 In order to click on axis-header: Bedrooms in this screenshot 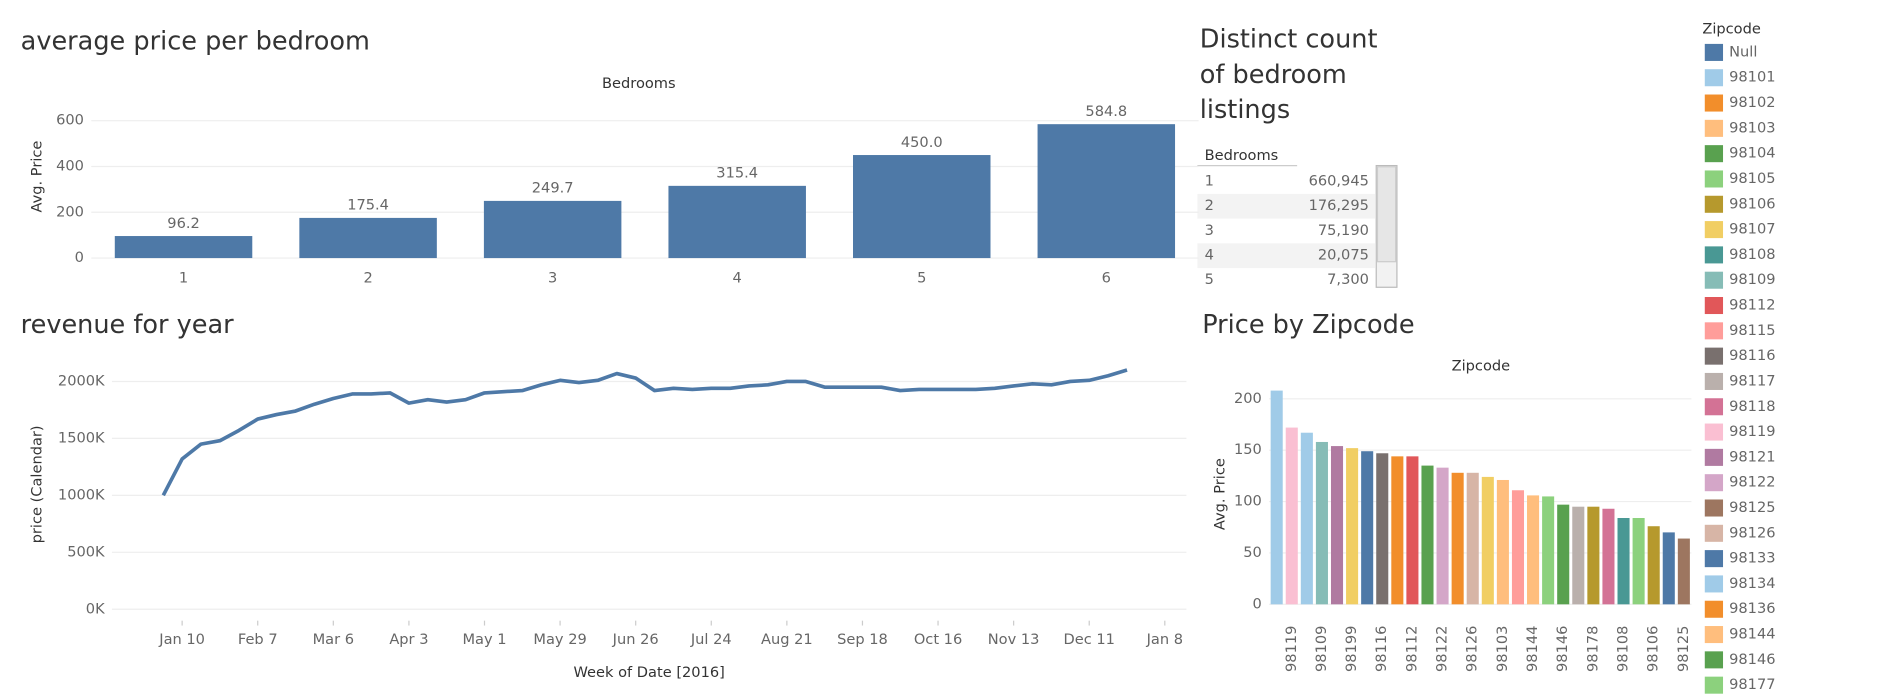, I will do `click(639, 83)`.